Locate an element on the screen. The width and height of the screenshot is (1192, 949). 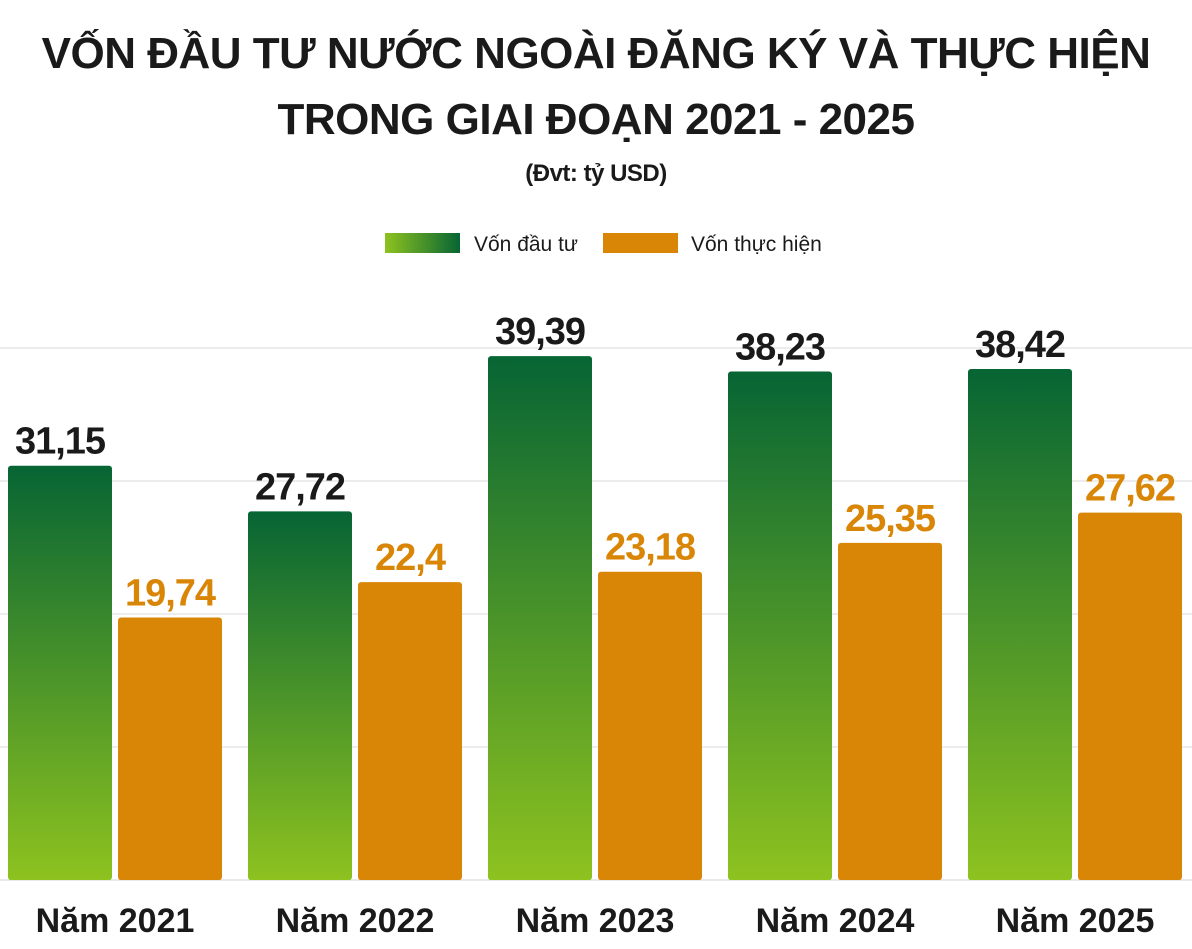
legend: Vốn đầu tư Vốn thực hiện is located at coordinates (603, 244).